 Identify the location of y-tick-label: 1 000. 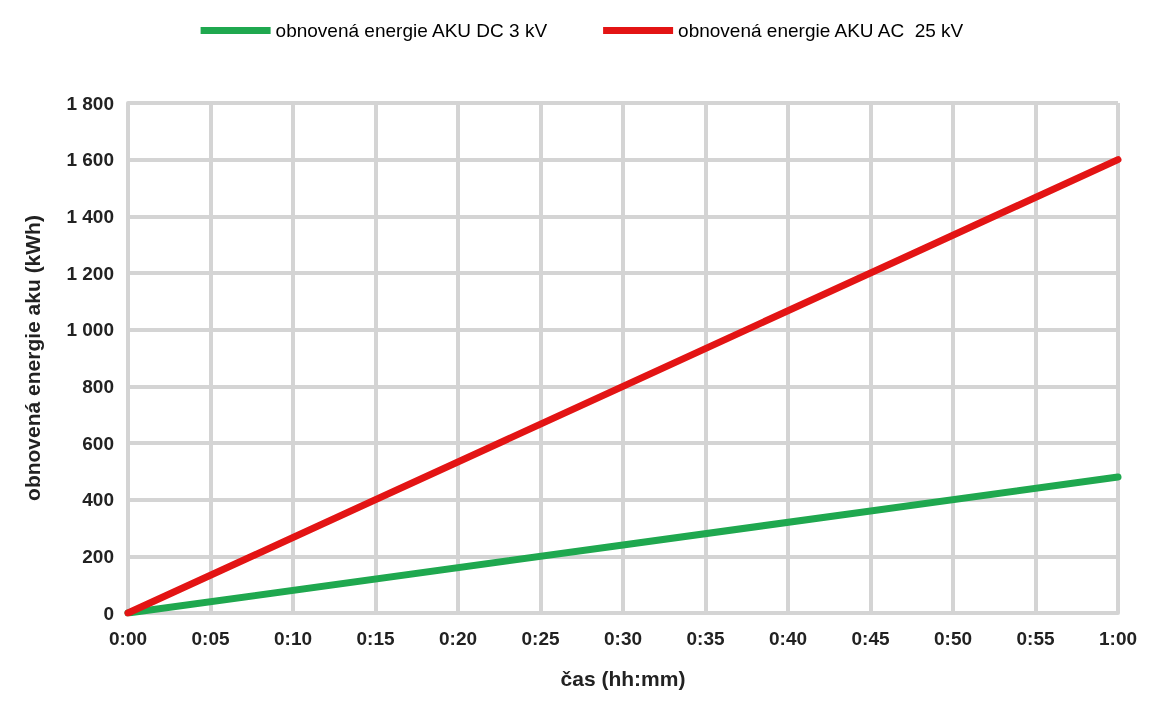
(90, 330).